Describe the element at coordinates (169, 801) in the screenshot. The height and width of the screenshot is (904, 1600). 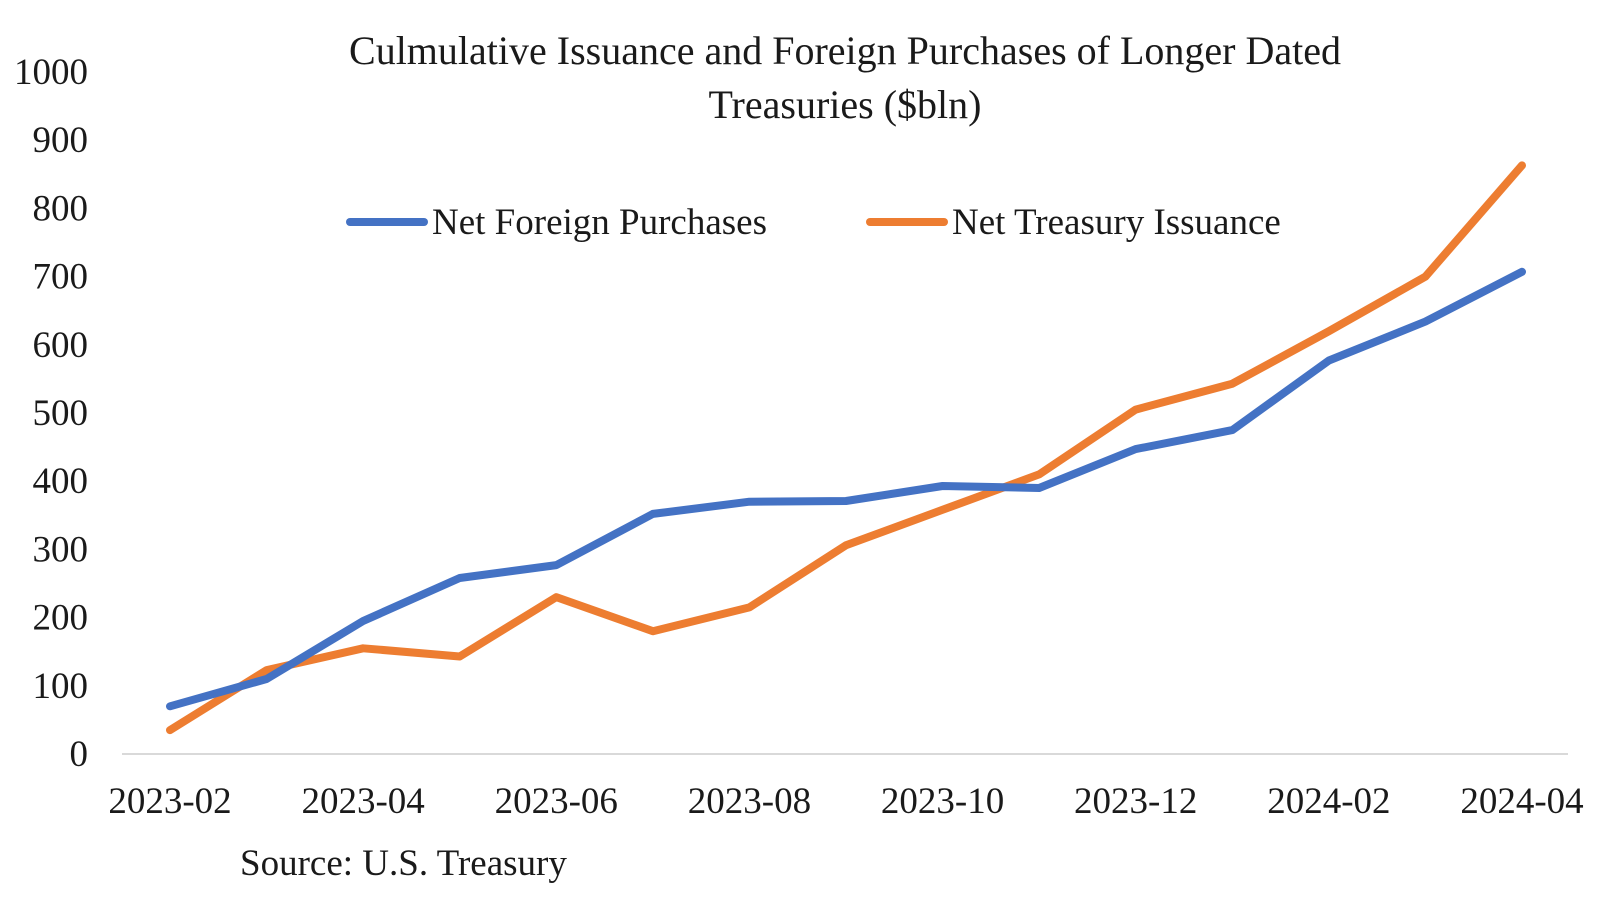
I see `x-tick-label: 2023-02` at that location.